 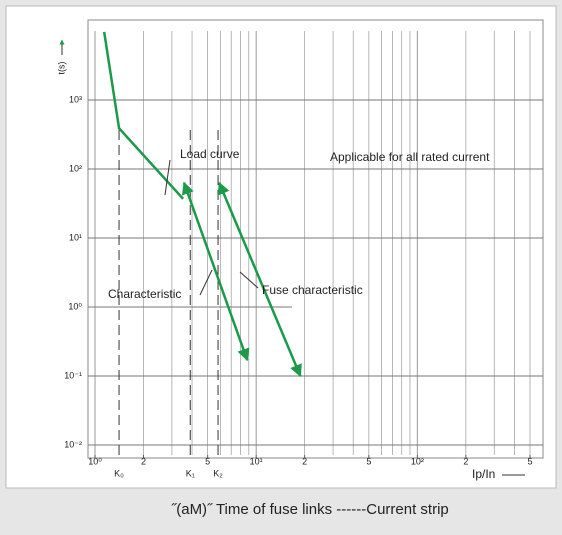 I want to click on k-label: K₁, so click(x=190, y=473).